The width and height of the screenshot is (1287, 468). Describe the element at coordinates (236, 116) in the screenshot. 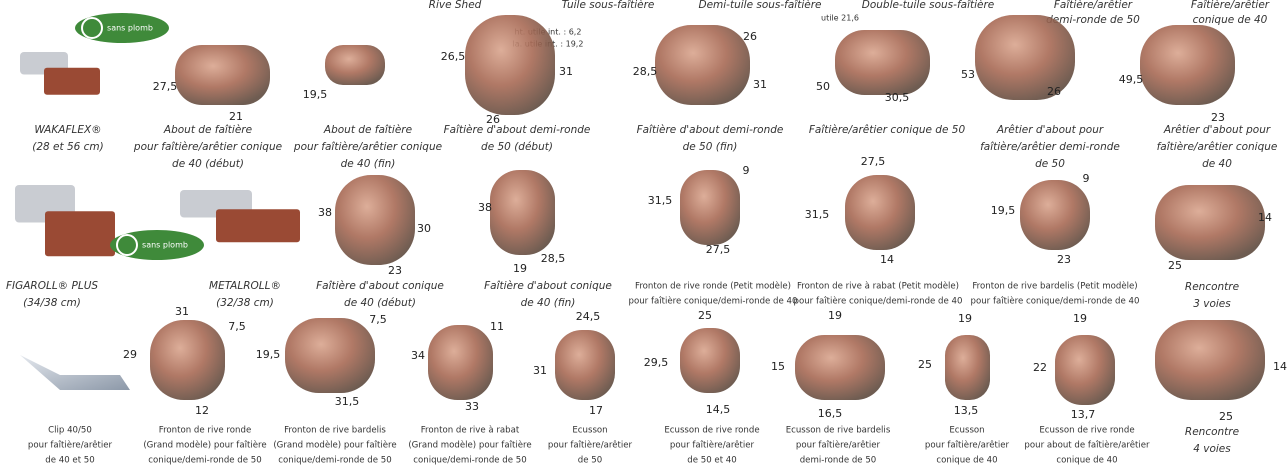

I see `dimension: 21` at that location.